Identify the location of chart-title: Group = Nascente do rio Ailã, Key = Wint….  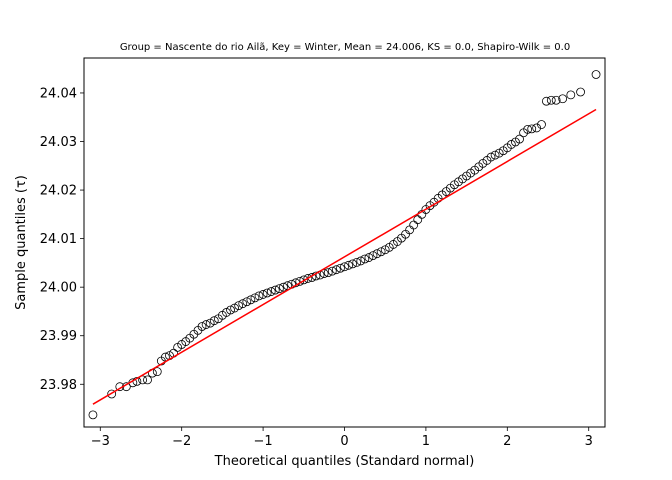
(345, 47).